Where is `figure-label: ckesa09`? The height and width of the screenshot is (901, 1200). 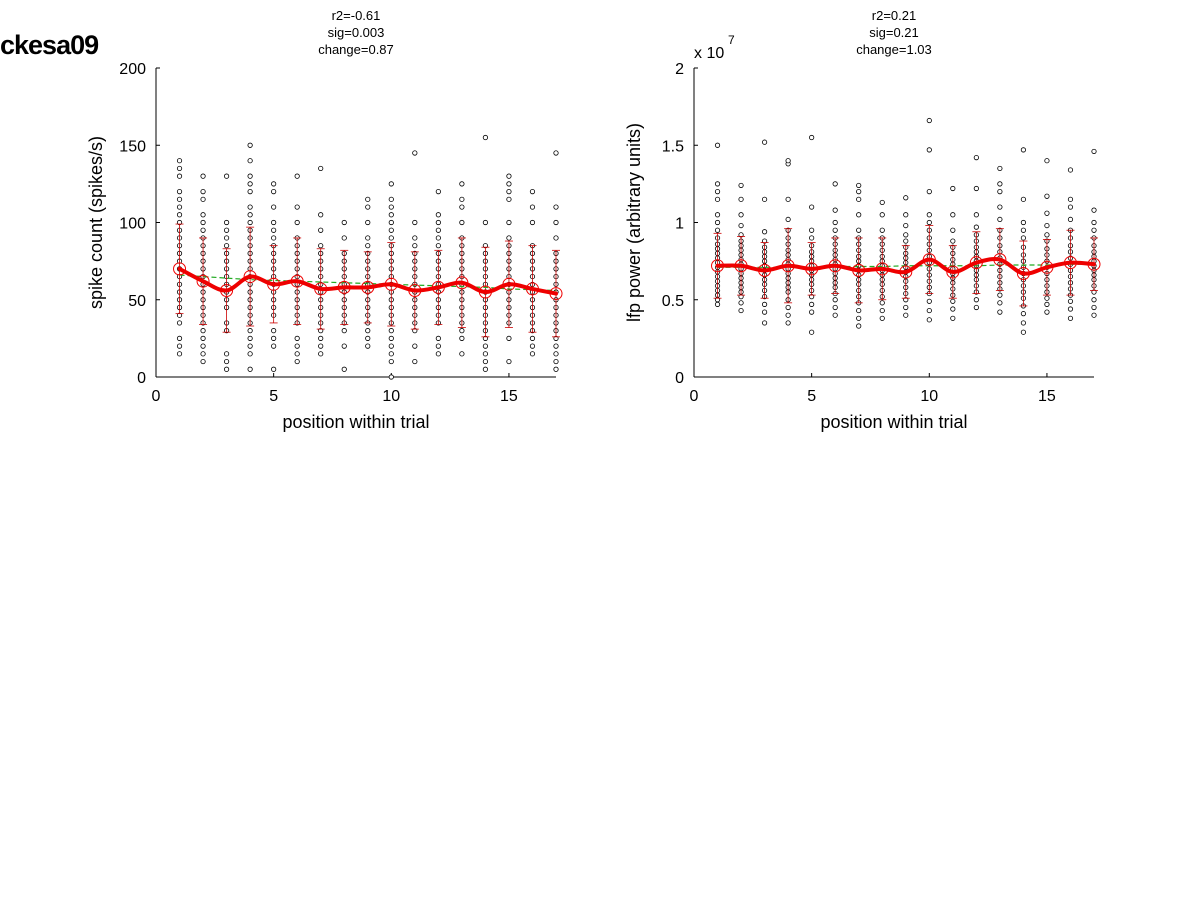
figure-label: ckesa09 is located at coordinates (49, 45).